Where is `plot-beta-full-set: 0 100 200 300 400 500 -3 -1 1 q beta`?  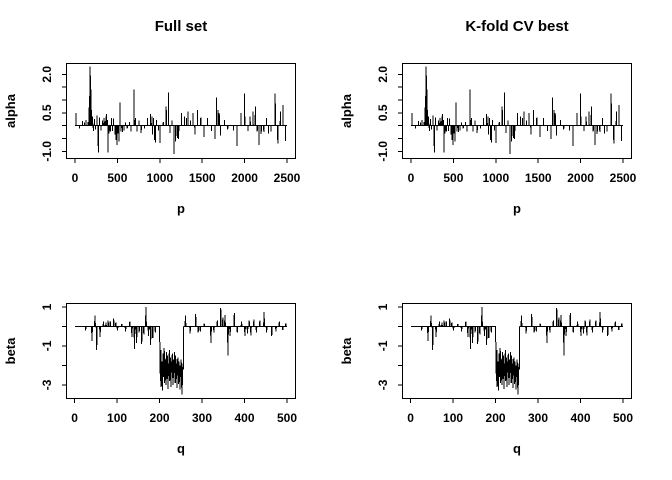 plot-beta-full-set: 0 100 200 300 400 500 -3 -1 1 q beta is located at coordinates (150, 379).